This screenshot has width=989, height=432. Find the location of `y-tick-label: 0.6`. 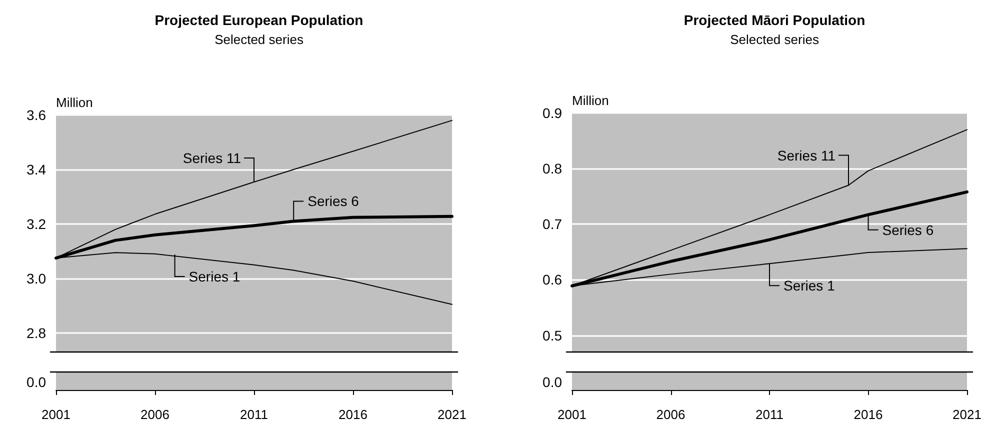

y-tick-label: 0.6 is located at coordinates (552, 280).